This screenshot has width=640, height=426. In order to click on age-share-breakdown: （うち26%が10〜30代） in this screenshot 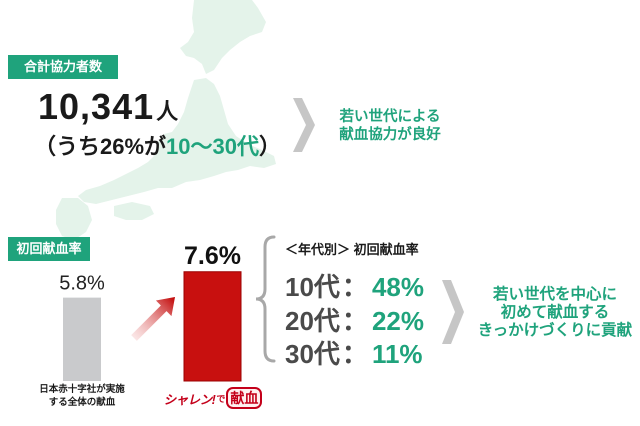, I will do `click(157, 147)`.